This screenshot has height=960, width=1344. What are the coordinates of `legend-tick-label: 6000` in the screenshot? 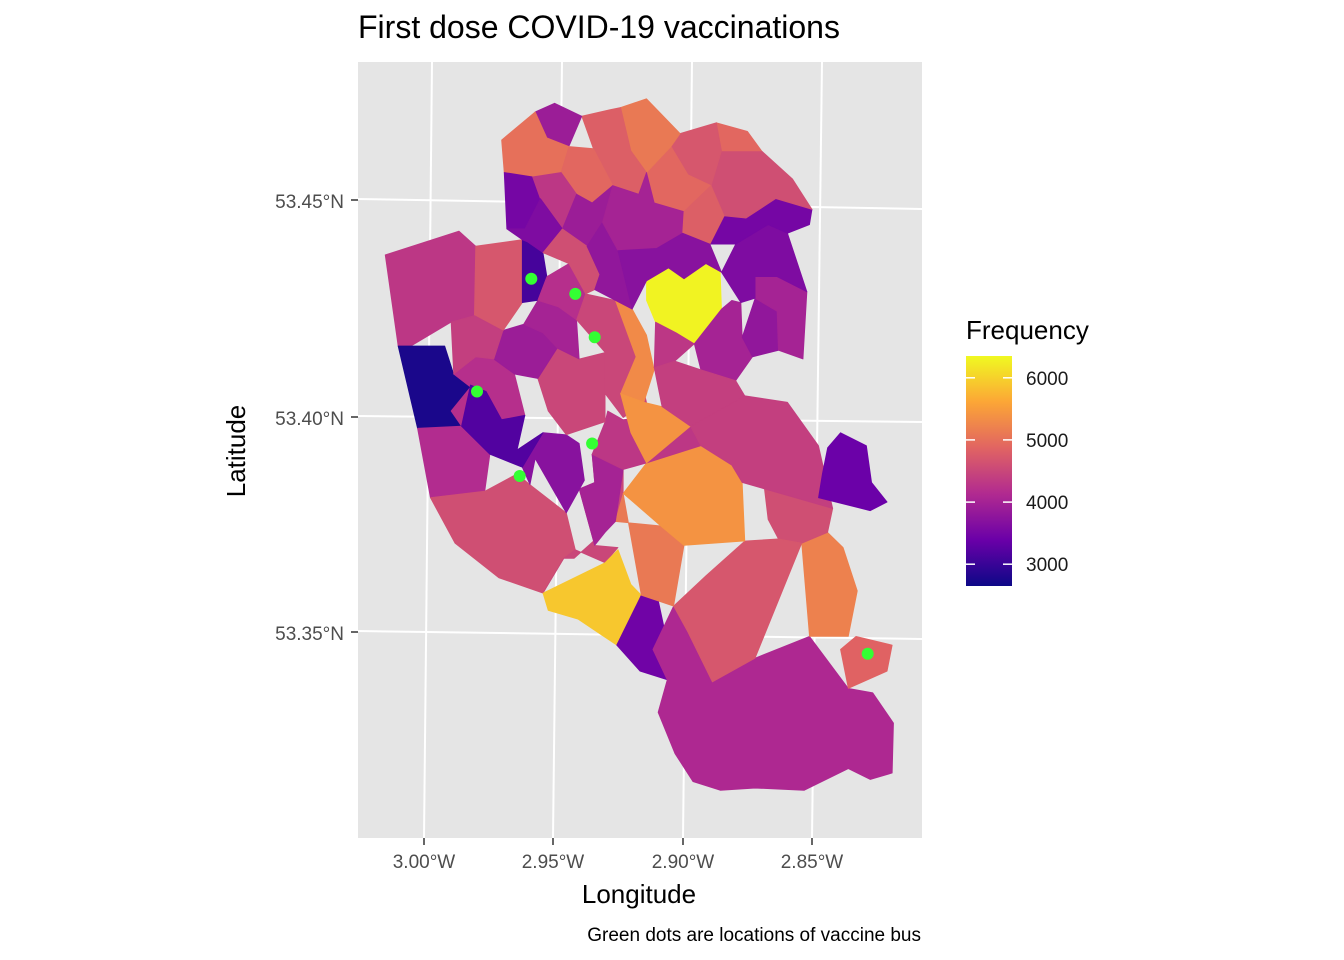 It's located at (1047, 379).